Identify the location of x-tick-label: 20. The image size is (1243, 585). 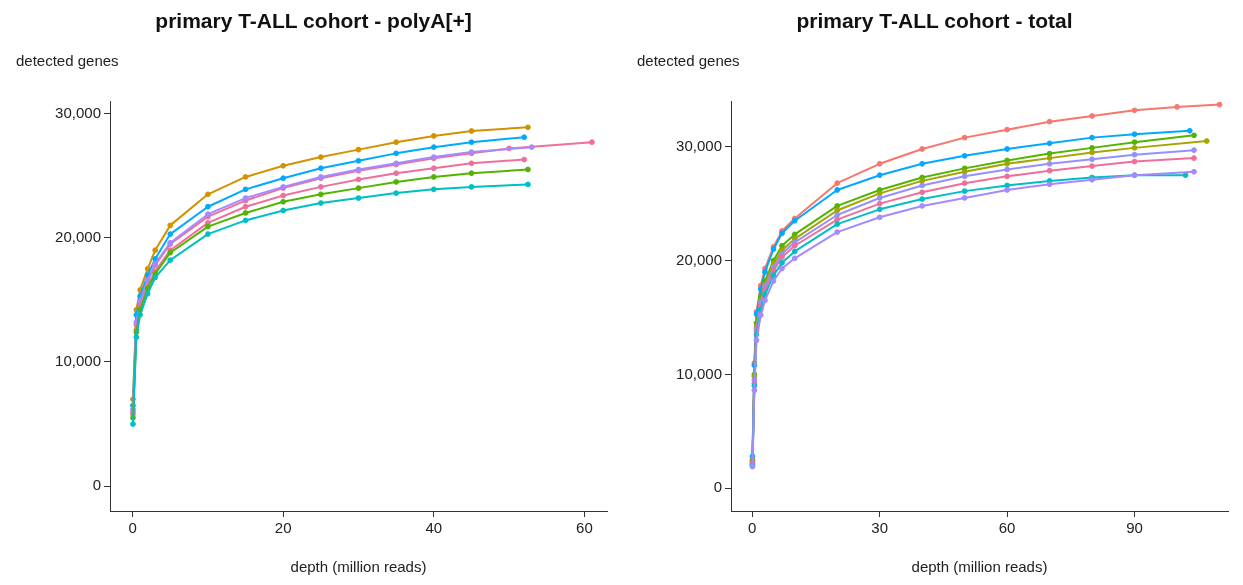
(283, 528).